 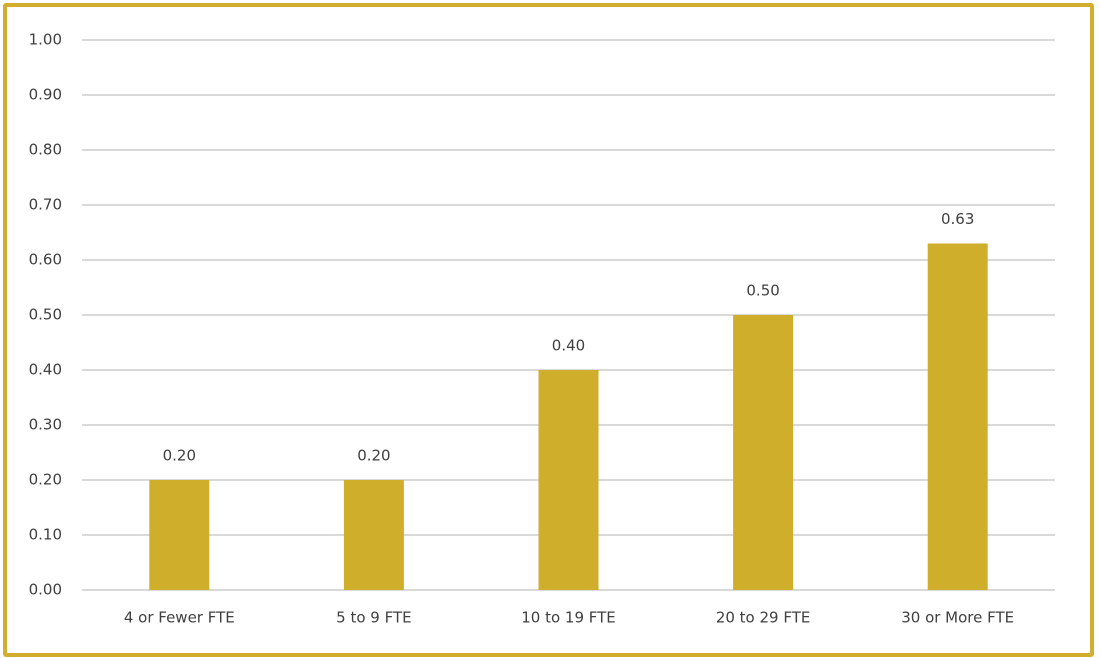 I want to click on y-tick-label: 0.20, so click(x=45, y=480).